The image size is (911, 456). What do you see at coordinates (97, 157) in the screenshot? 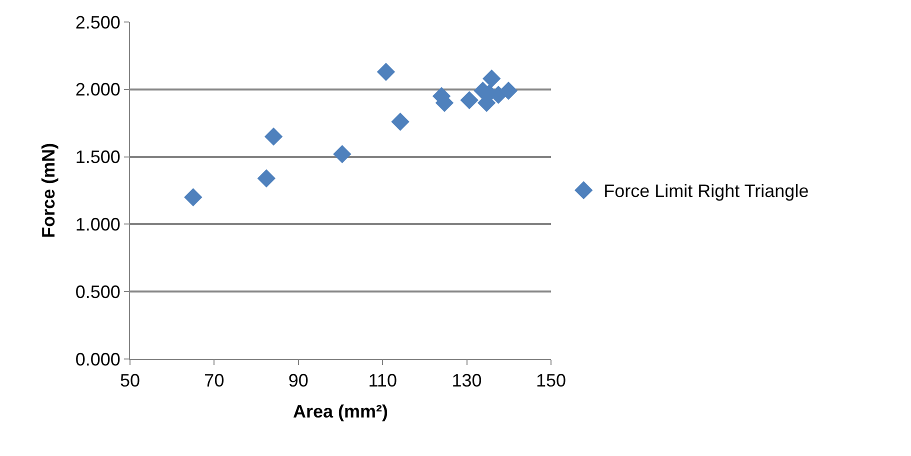
I see `y-tick-label: 1.500` at bounding box center [97, 157].